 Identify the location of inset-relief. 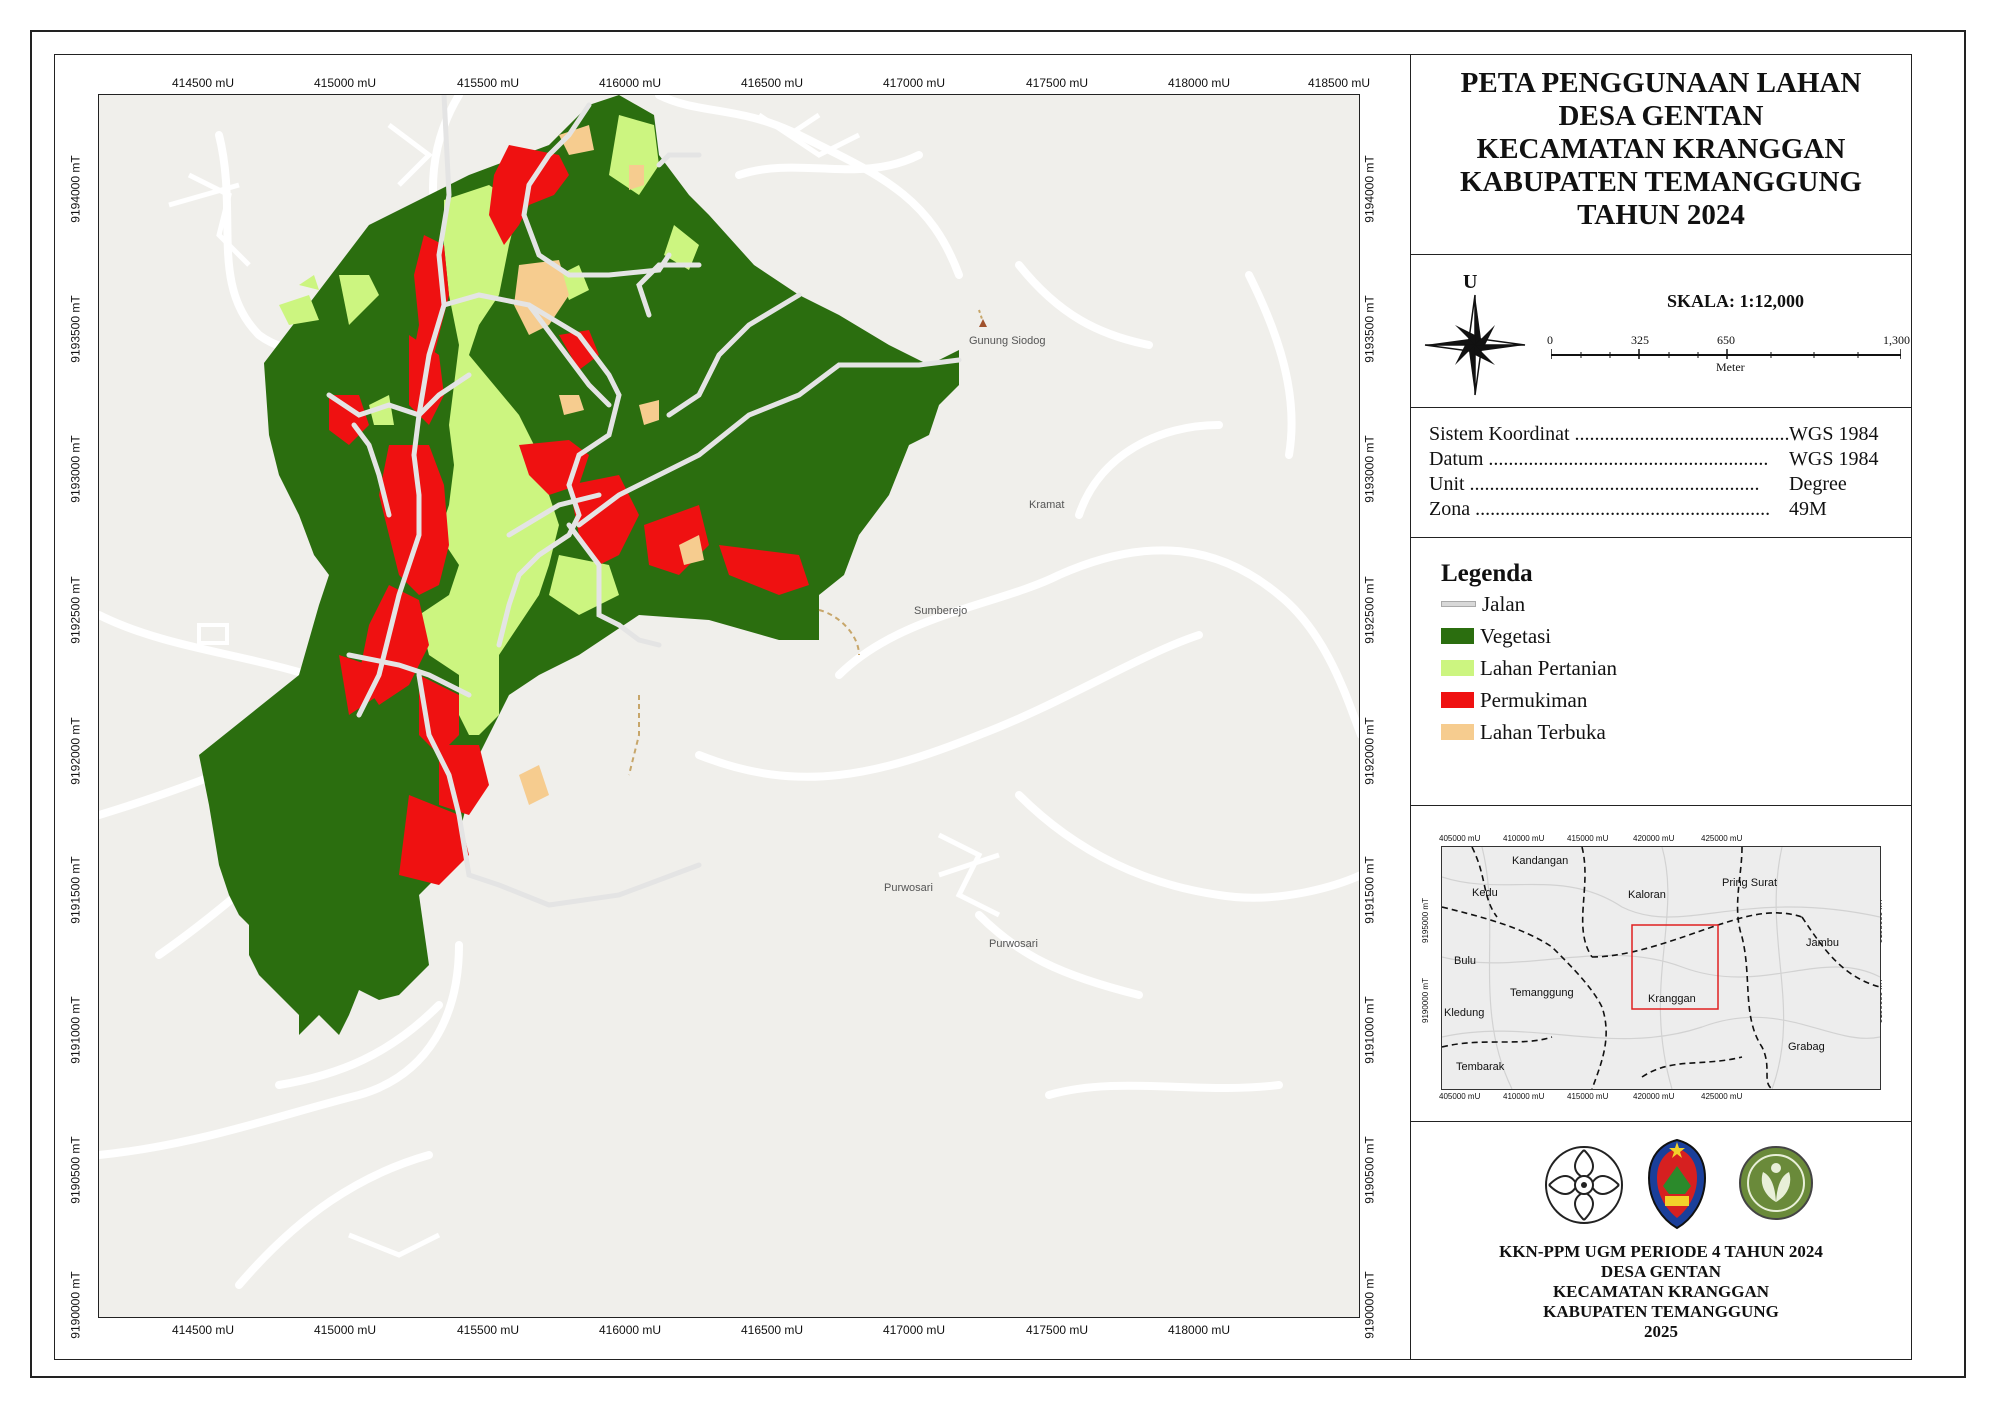
(1661, 968).